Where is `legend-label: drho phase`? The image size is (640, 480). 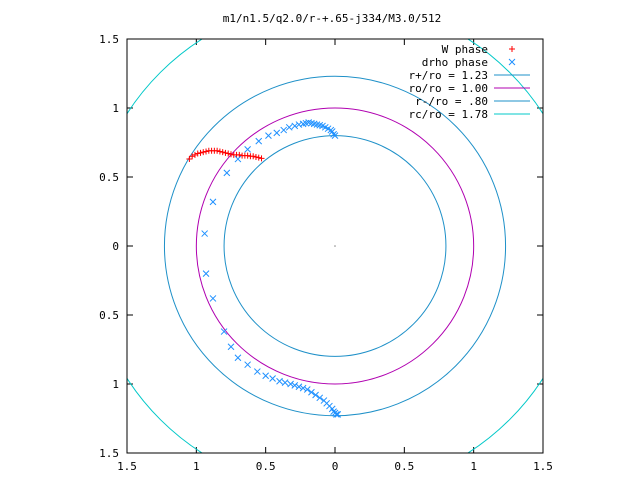 legend-label: drho phase is located at coordinates (455, 62).